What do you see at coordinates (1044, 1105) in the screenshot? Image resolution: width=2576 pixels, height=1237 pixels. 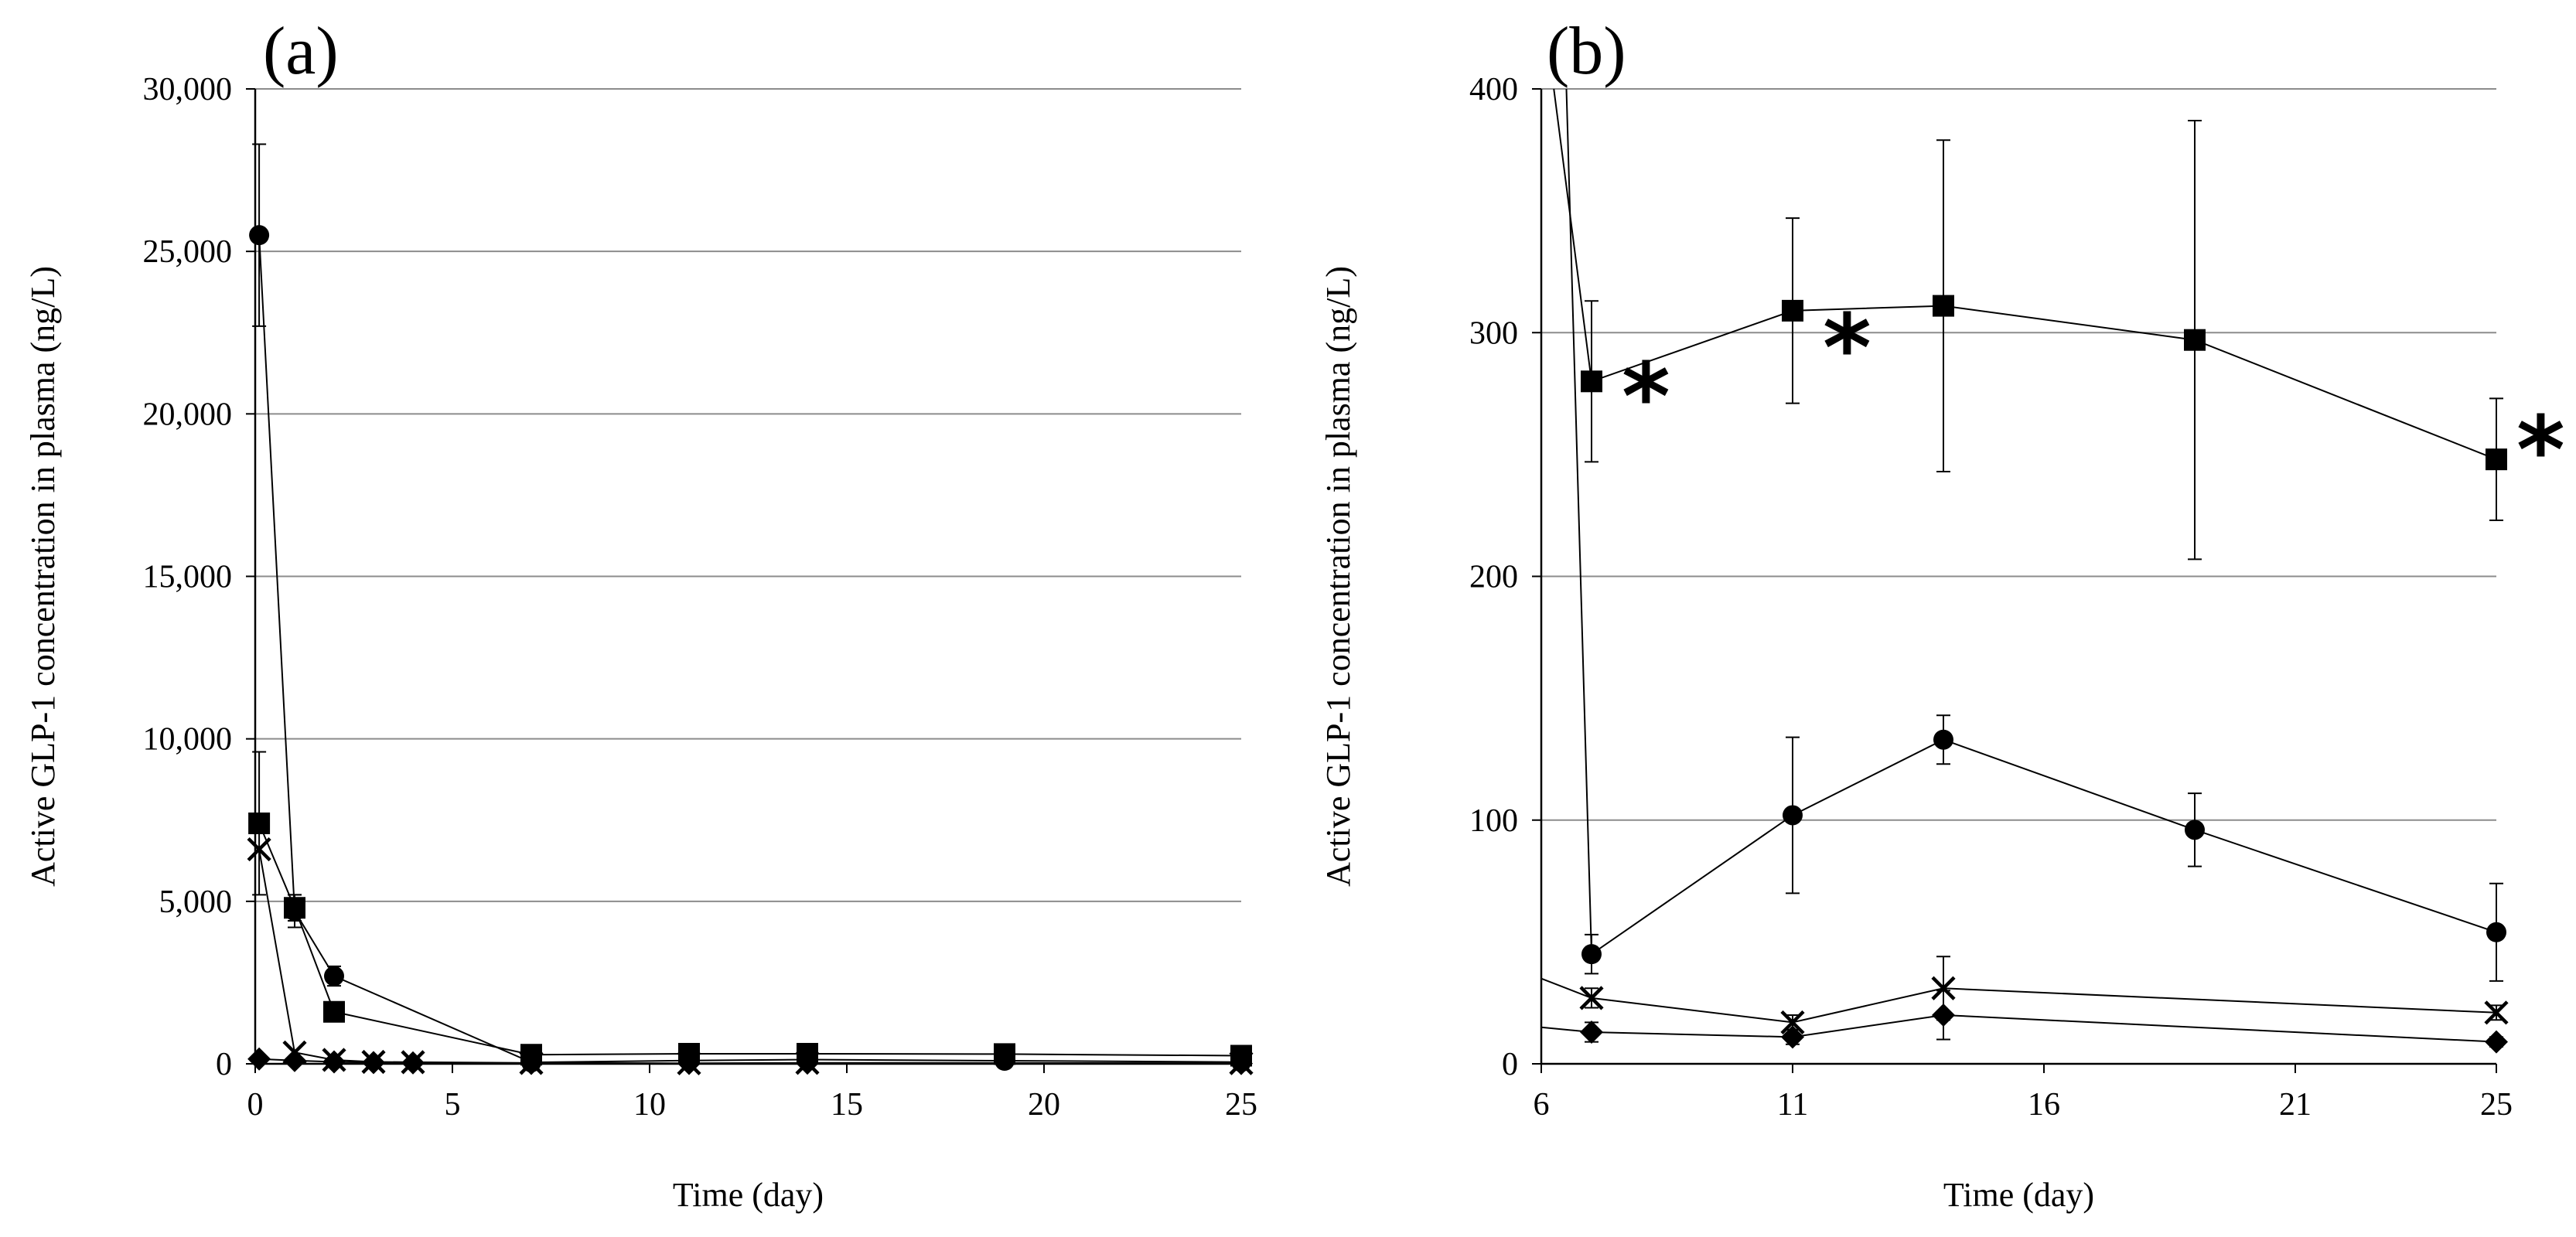 I see `x-tick-label: 20` at bounding box center [1044, 1105].